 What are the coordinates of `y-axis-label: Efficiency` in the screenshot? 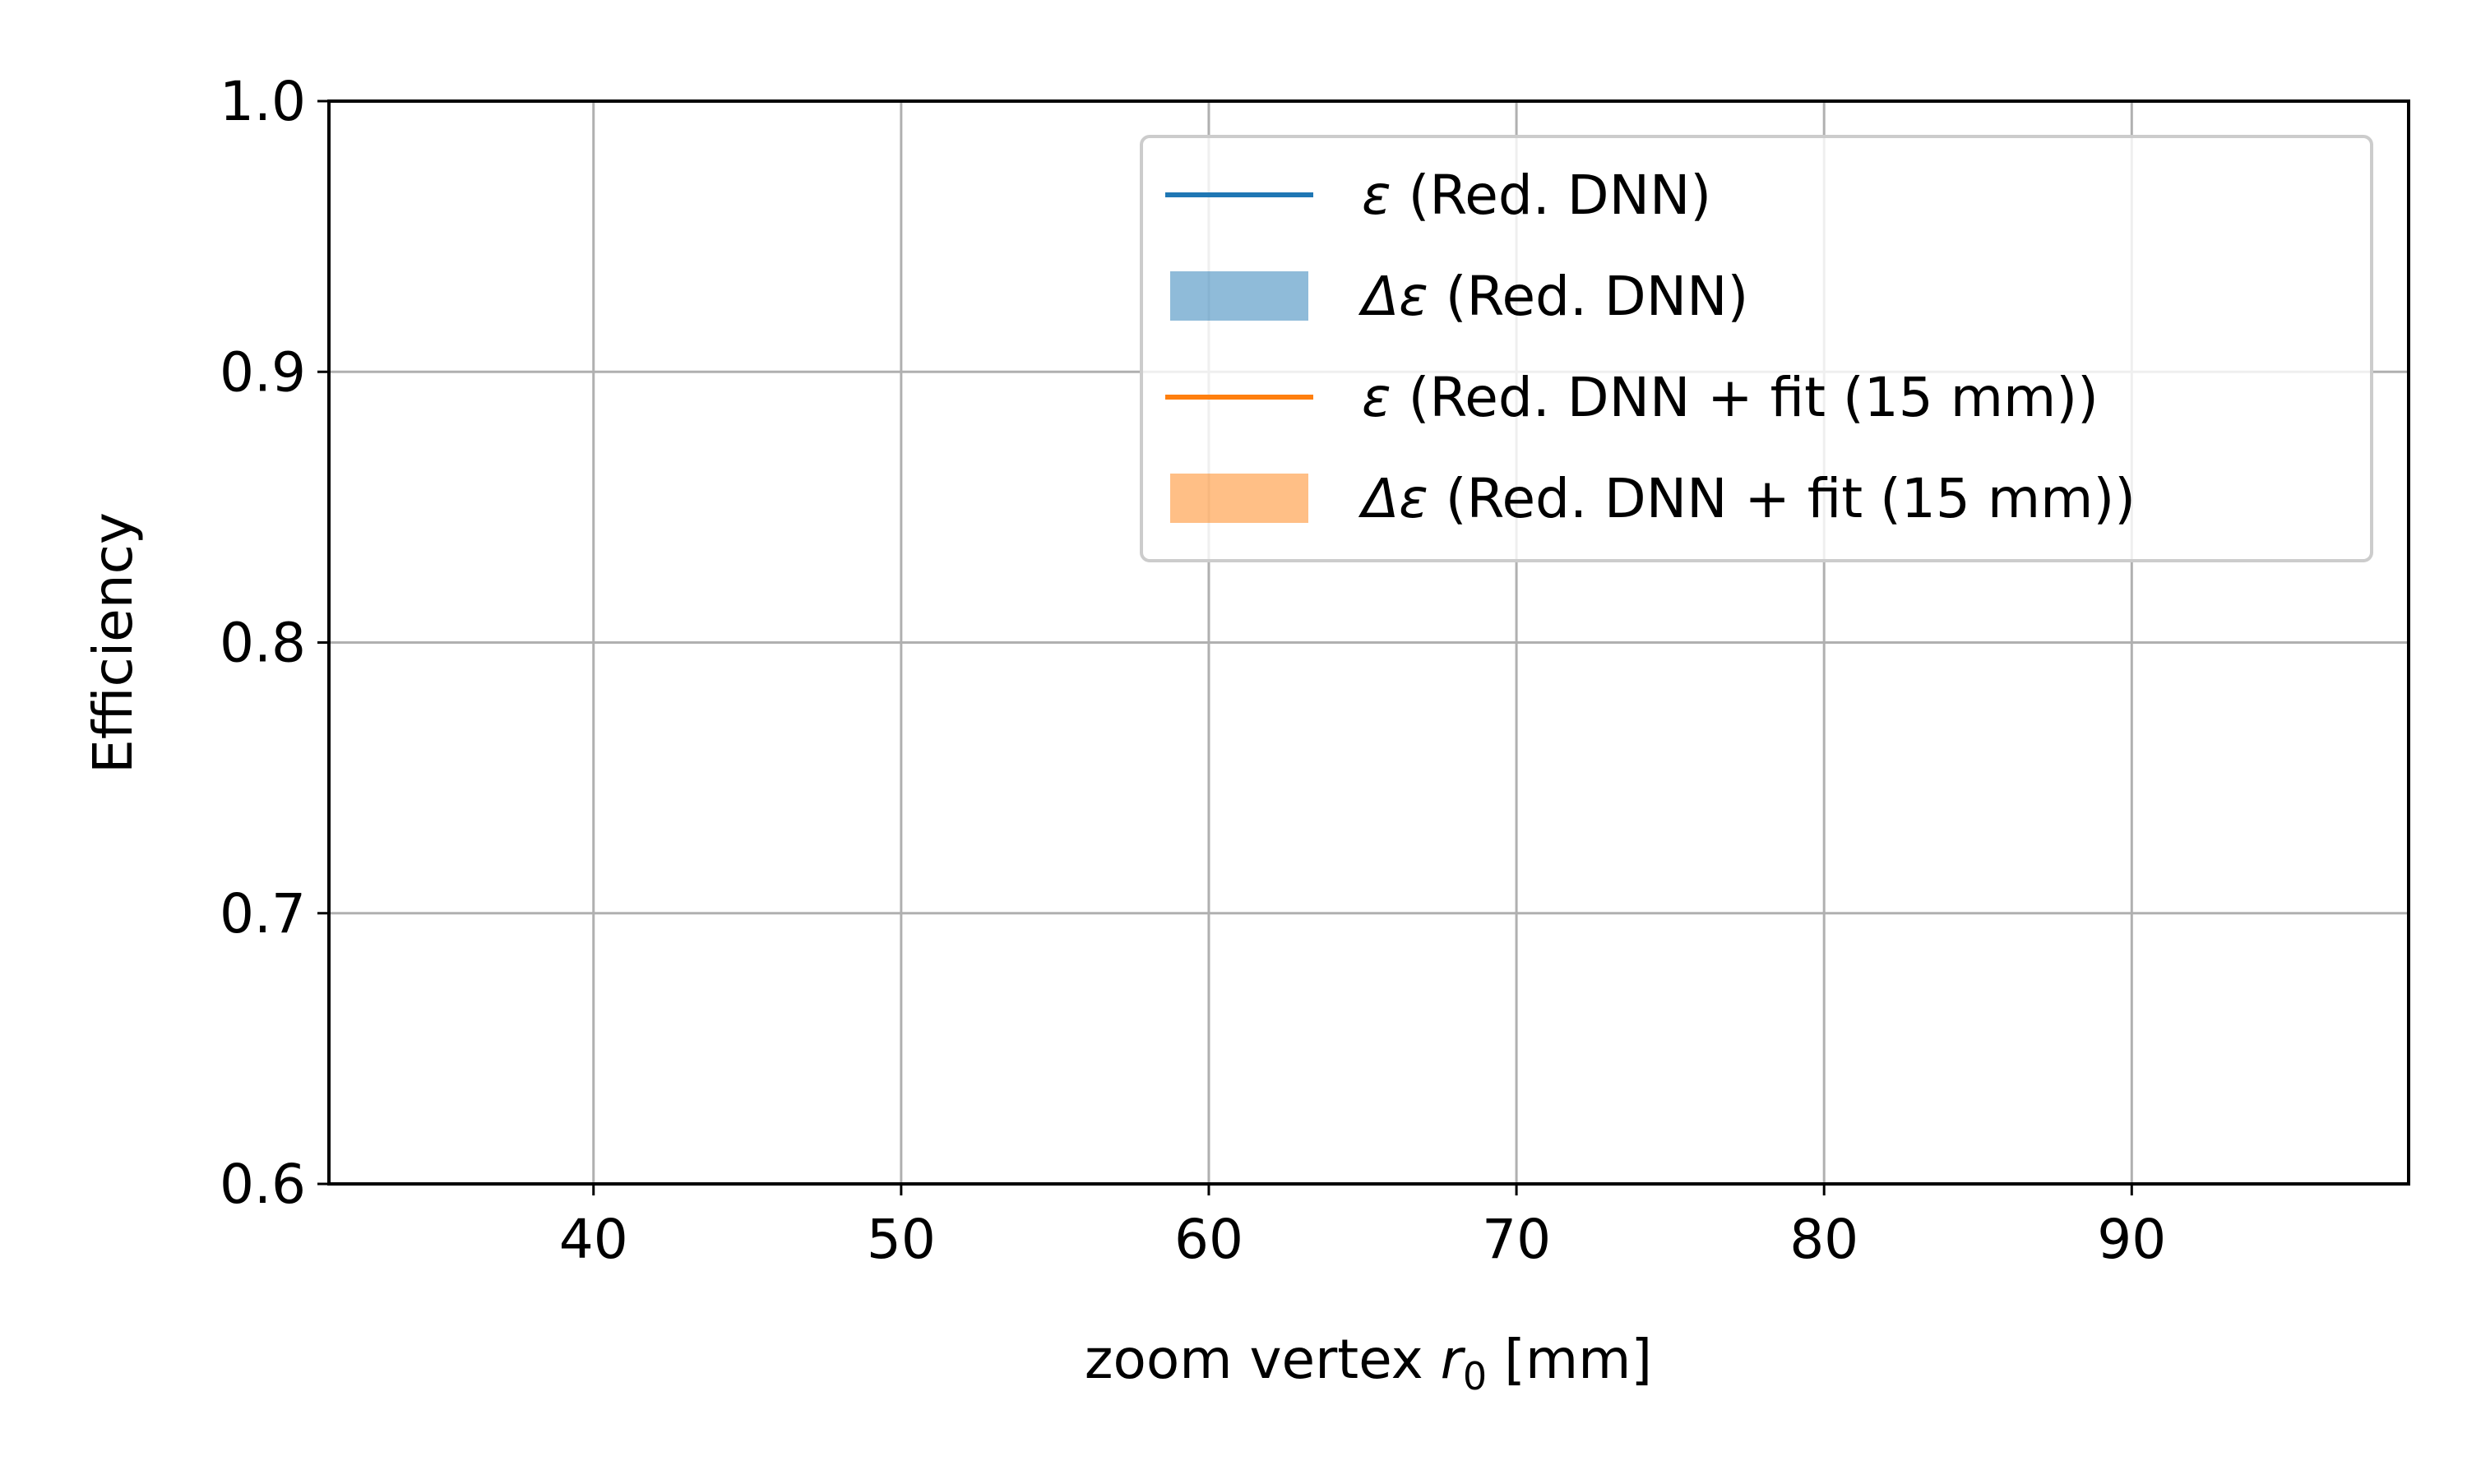 It's located at (113, 643).